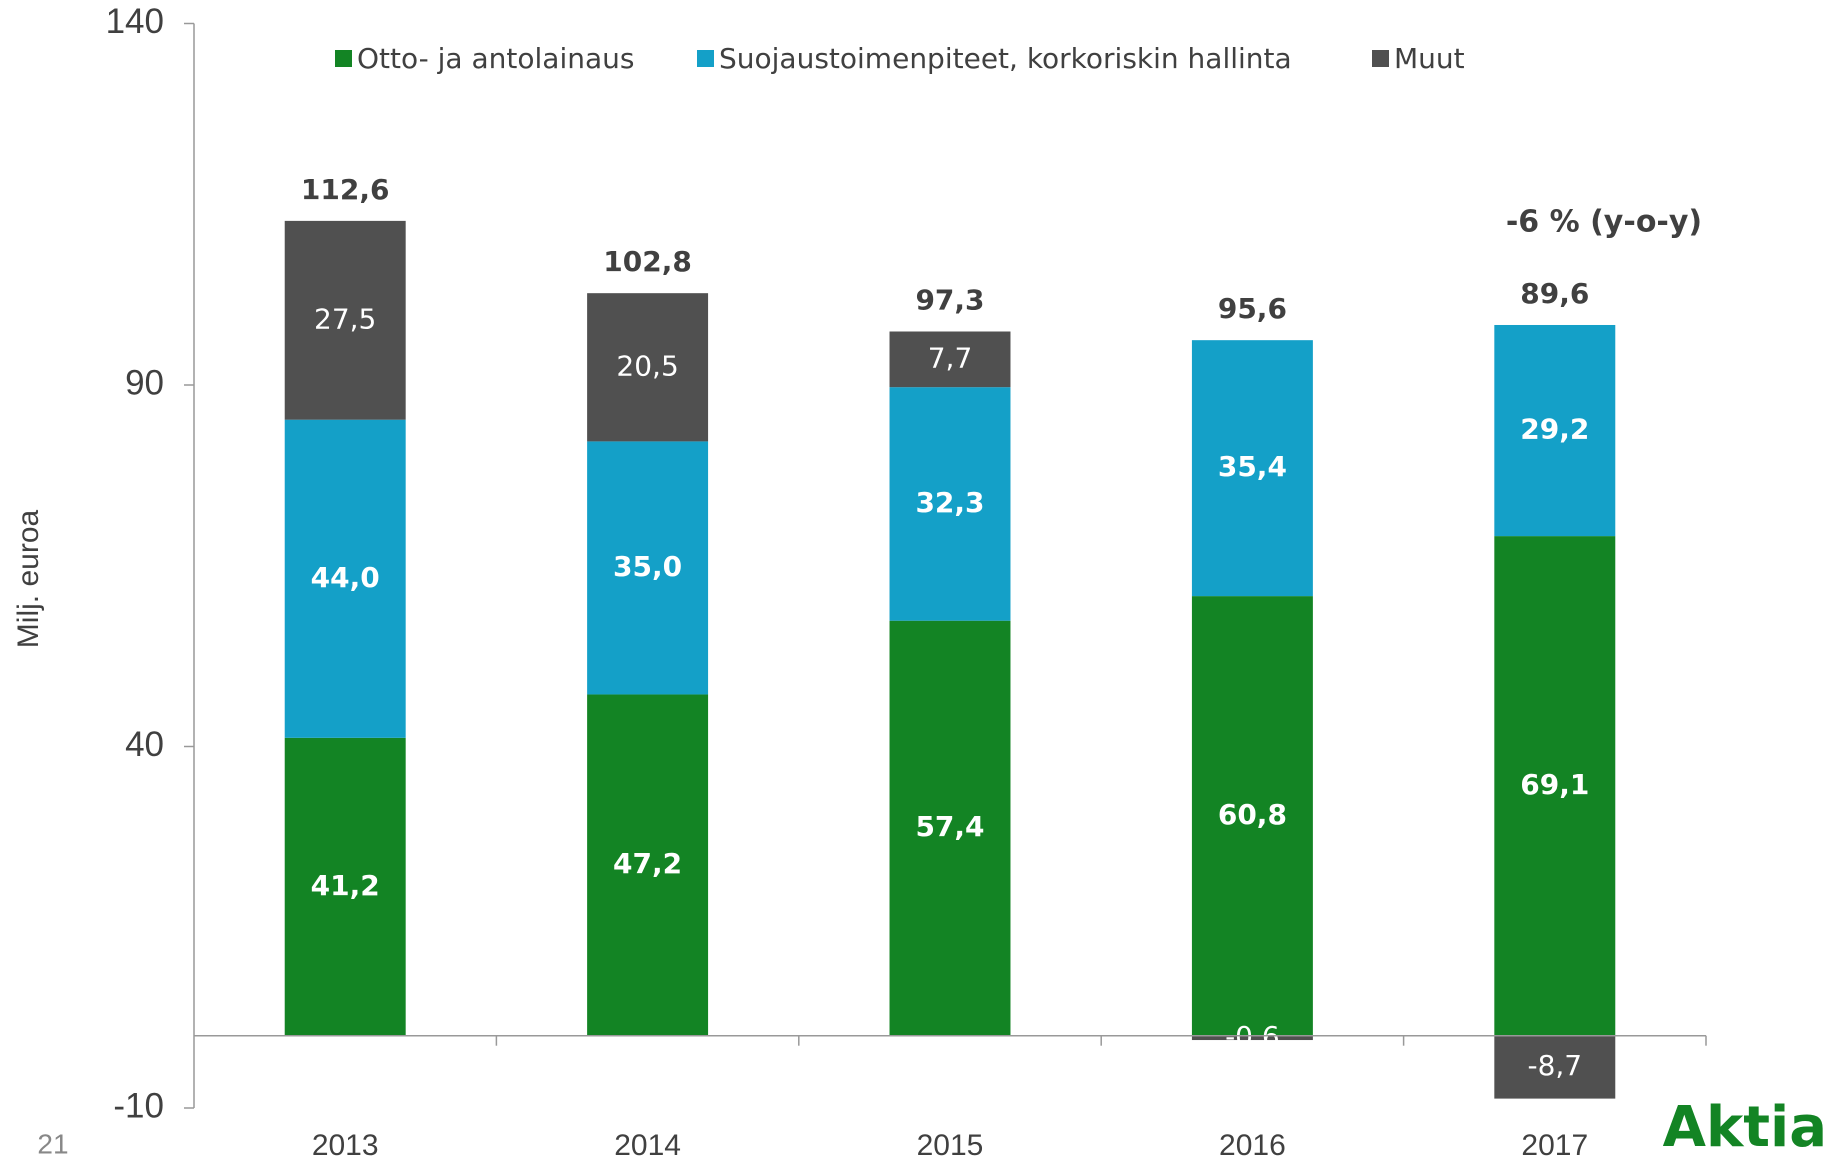 The height and width of the screenshot is (1161, 1833). I want to click on logo: Aktia, so click(1745, 1127).